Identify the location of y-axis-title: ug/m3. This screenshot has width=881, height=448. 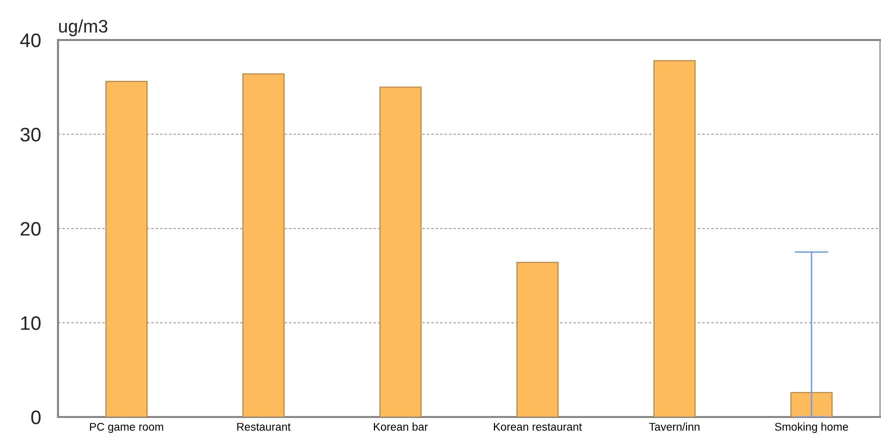
(83, 27).